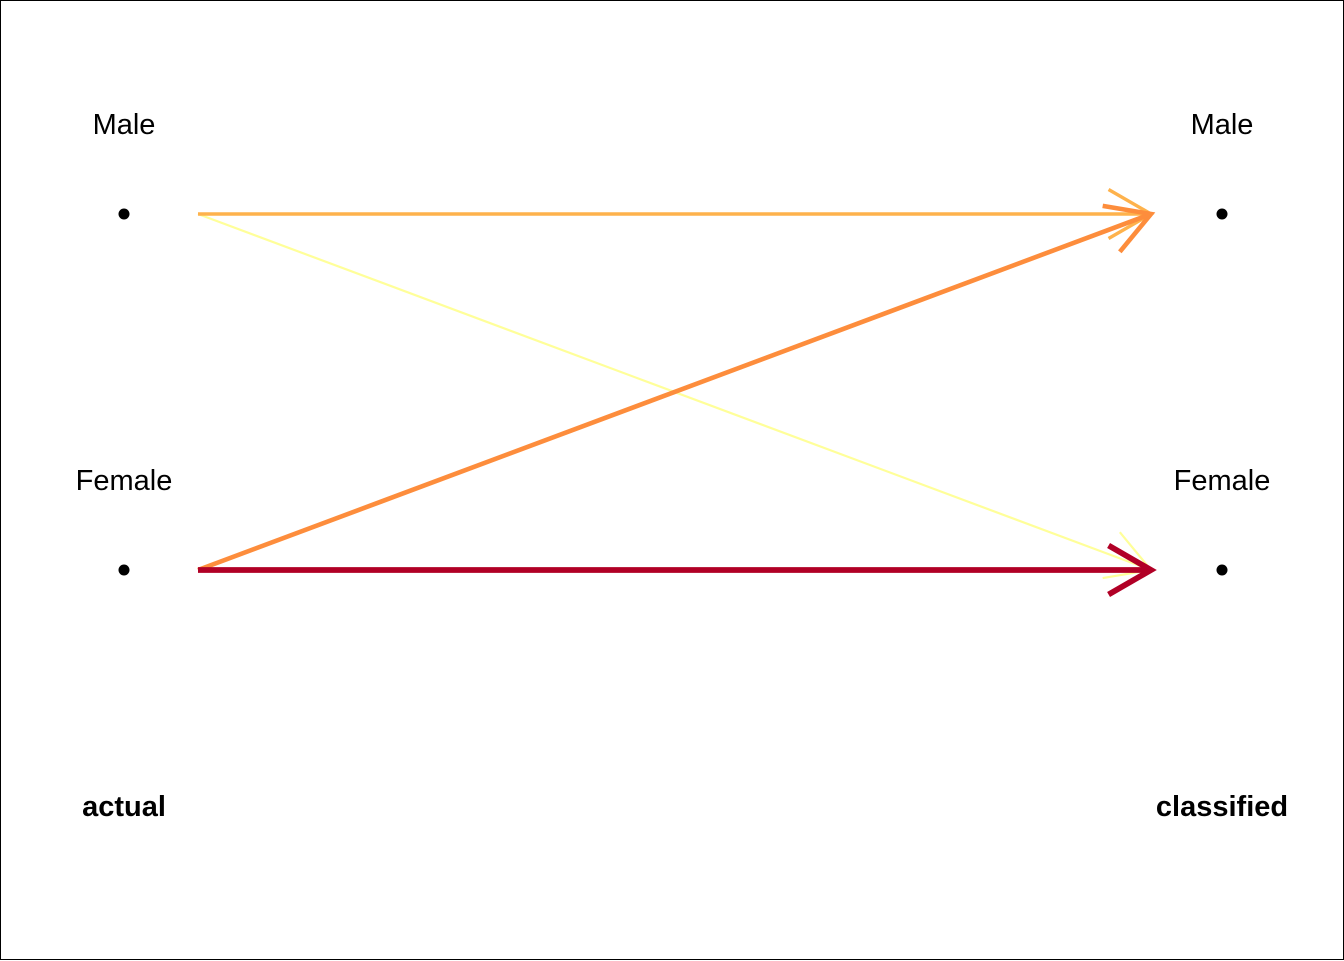  I want to click on actual-male-label: Male, so click(124, 125).